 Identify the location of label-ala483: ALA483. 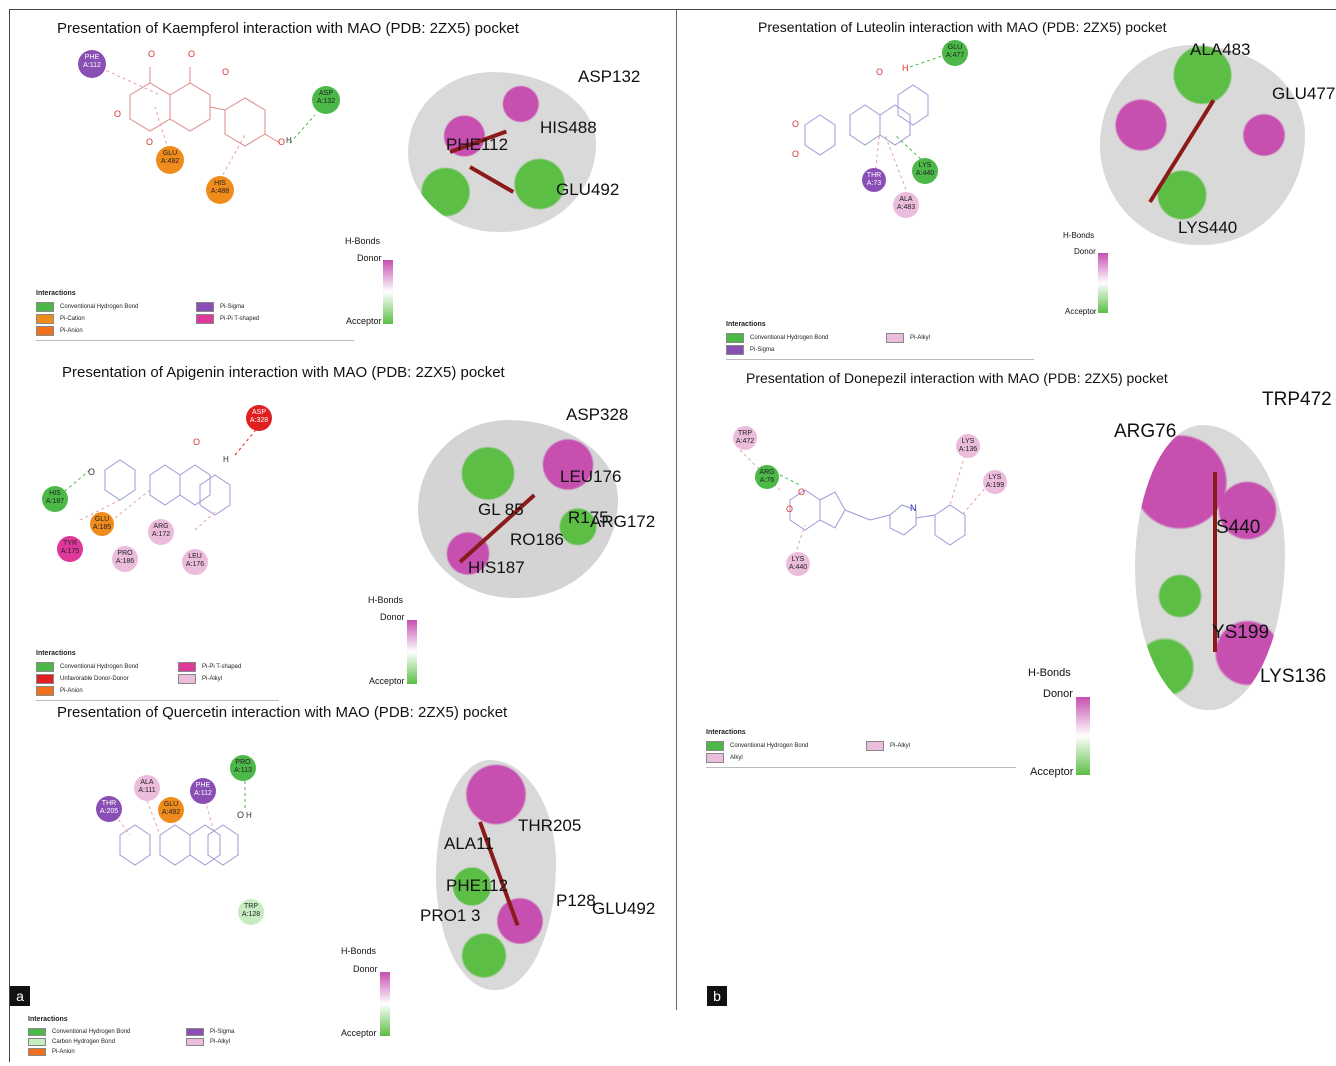
(1220, 49).